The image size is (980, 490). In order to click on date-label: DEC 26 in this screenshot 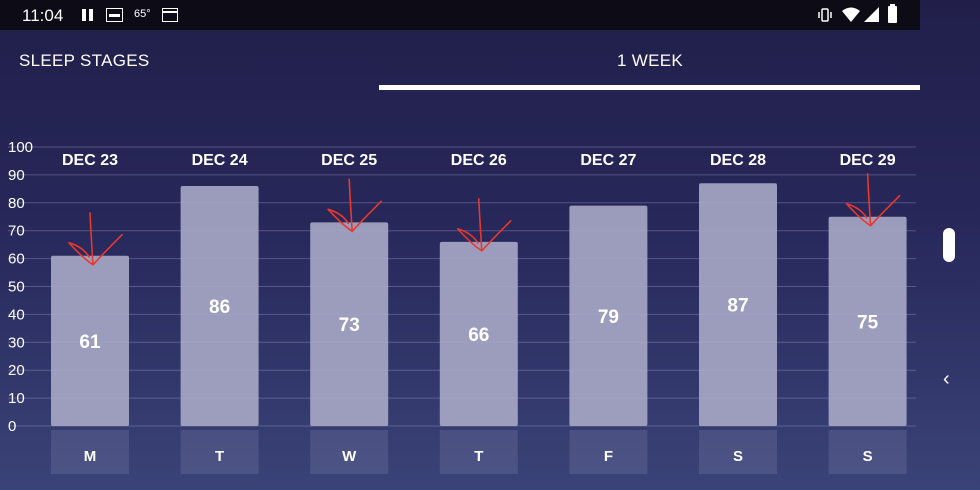, I will do `click(479, 160)`.